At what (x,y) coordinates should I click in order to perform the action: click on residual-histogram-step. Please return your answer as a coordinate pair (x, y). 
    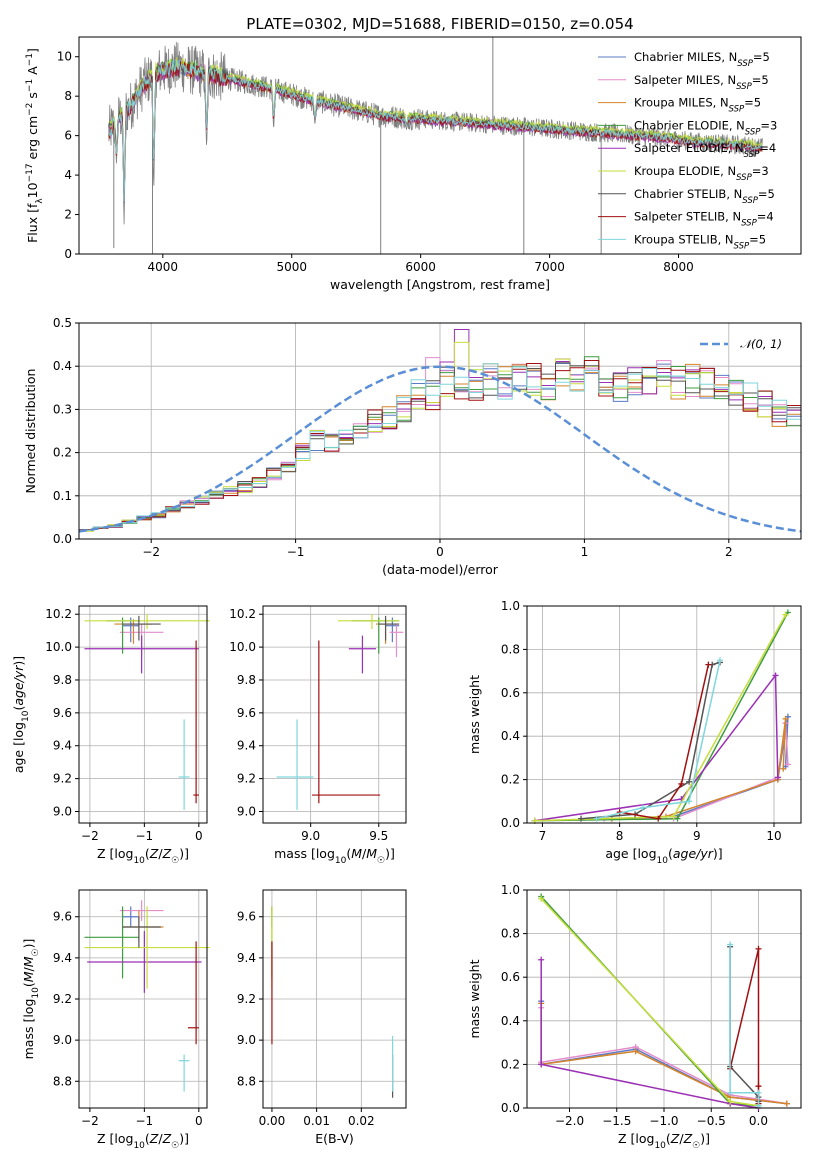
    Looking at the image, I should click on (440, 449).